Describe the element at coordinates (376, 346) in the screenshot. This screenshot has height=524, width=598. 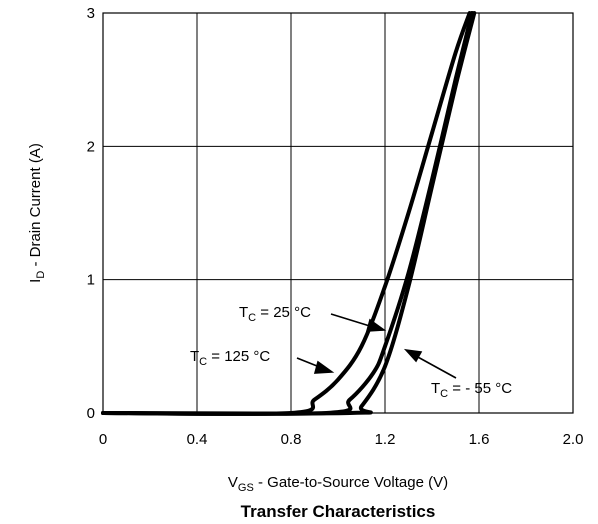
I see `annotation-arrows` at that location.